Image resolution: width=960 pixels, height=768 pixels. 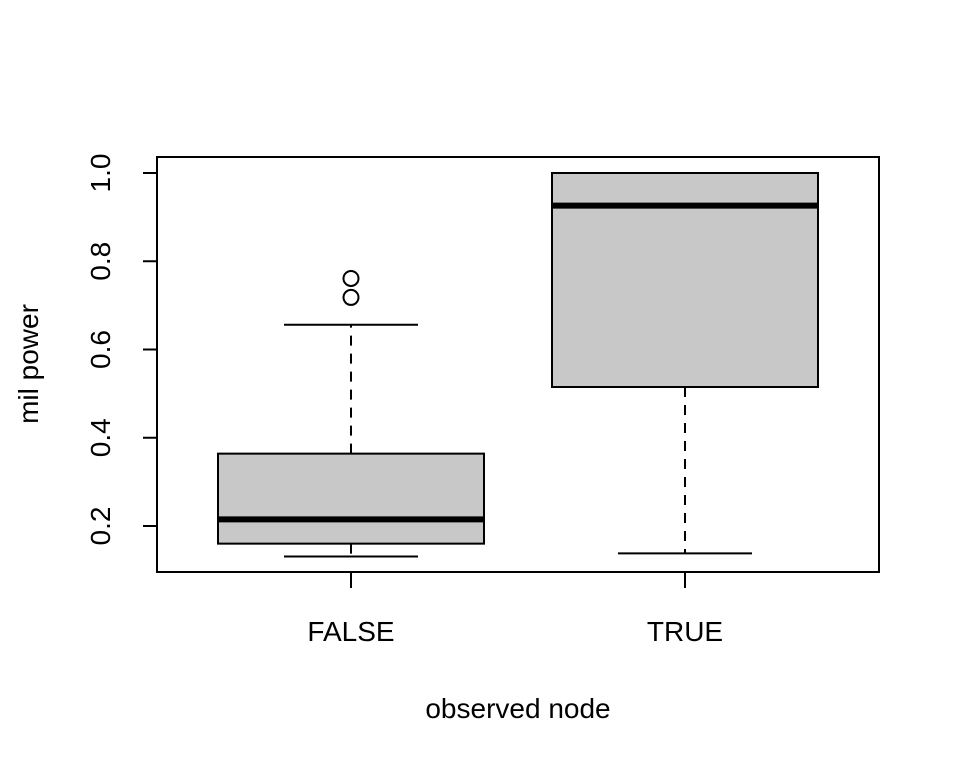 I want to click on box-false, so click(x=351, y=413).